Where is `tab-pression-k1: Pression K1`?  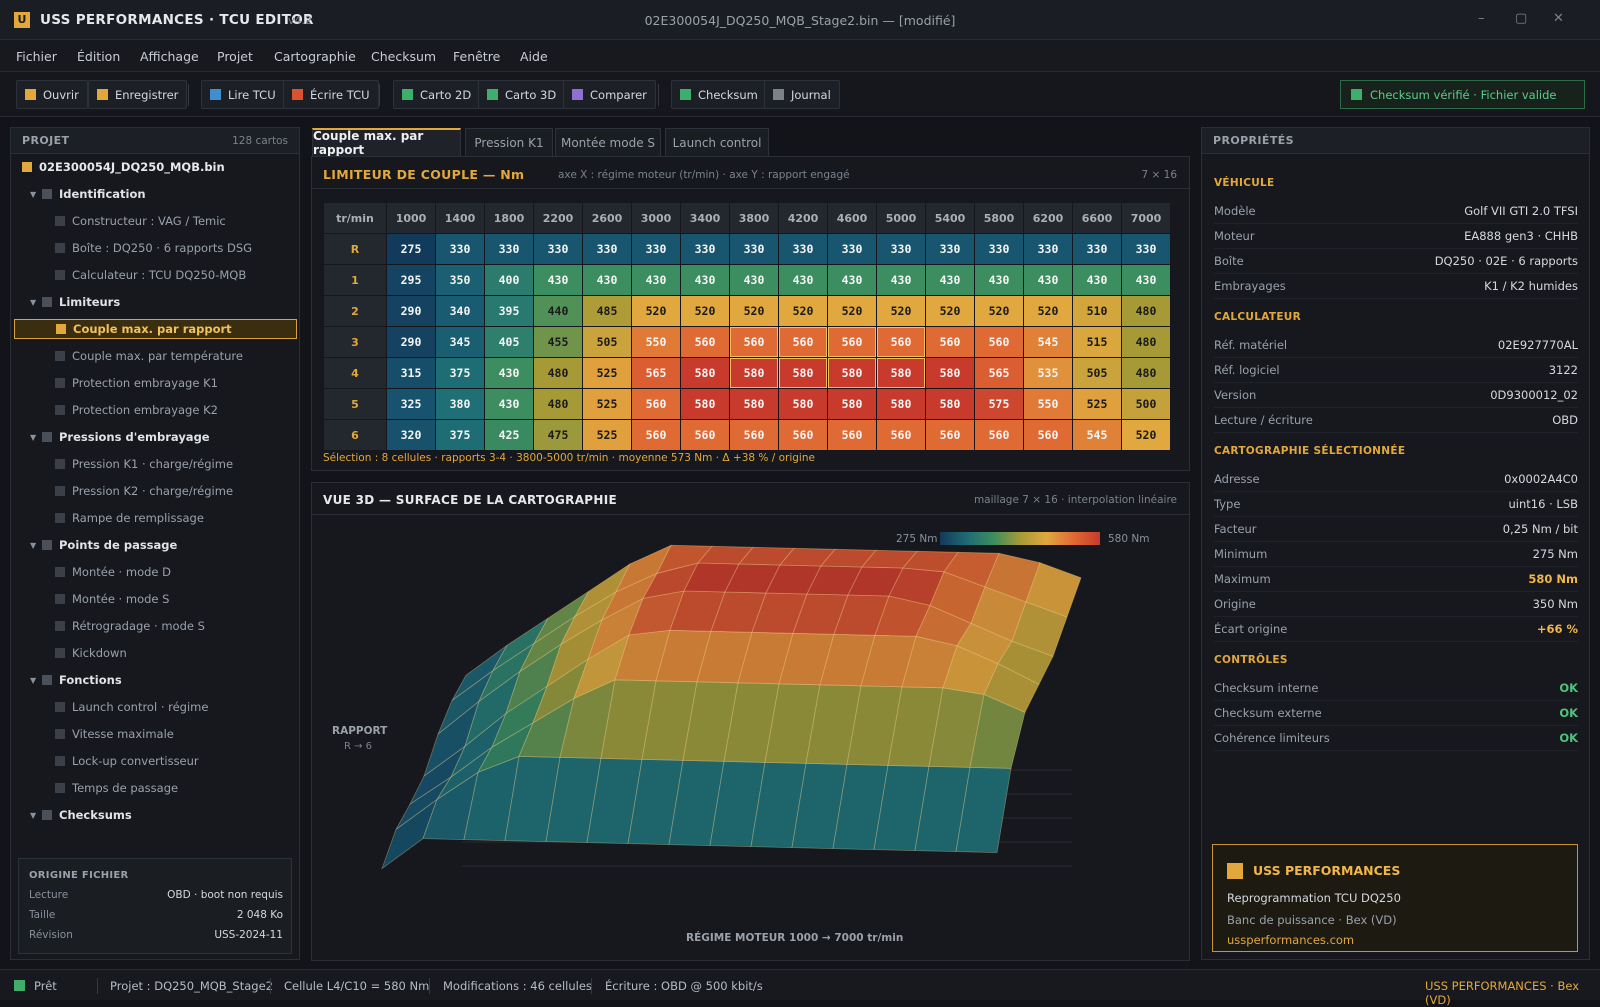 tab-pression-k1: Pression K1 is located at coordinates (509, 142).